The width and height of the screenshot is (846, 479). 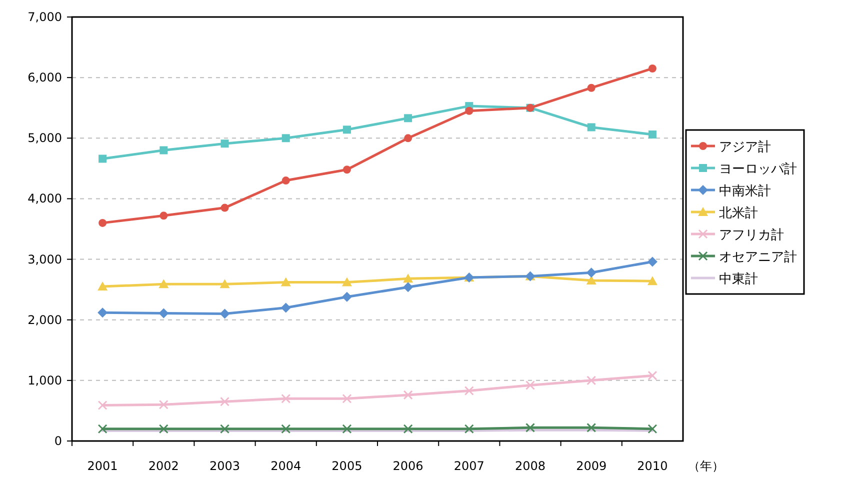 I want to click on y-tick-label: 7,000, so click(x=45, y=17).